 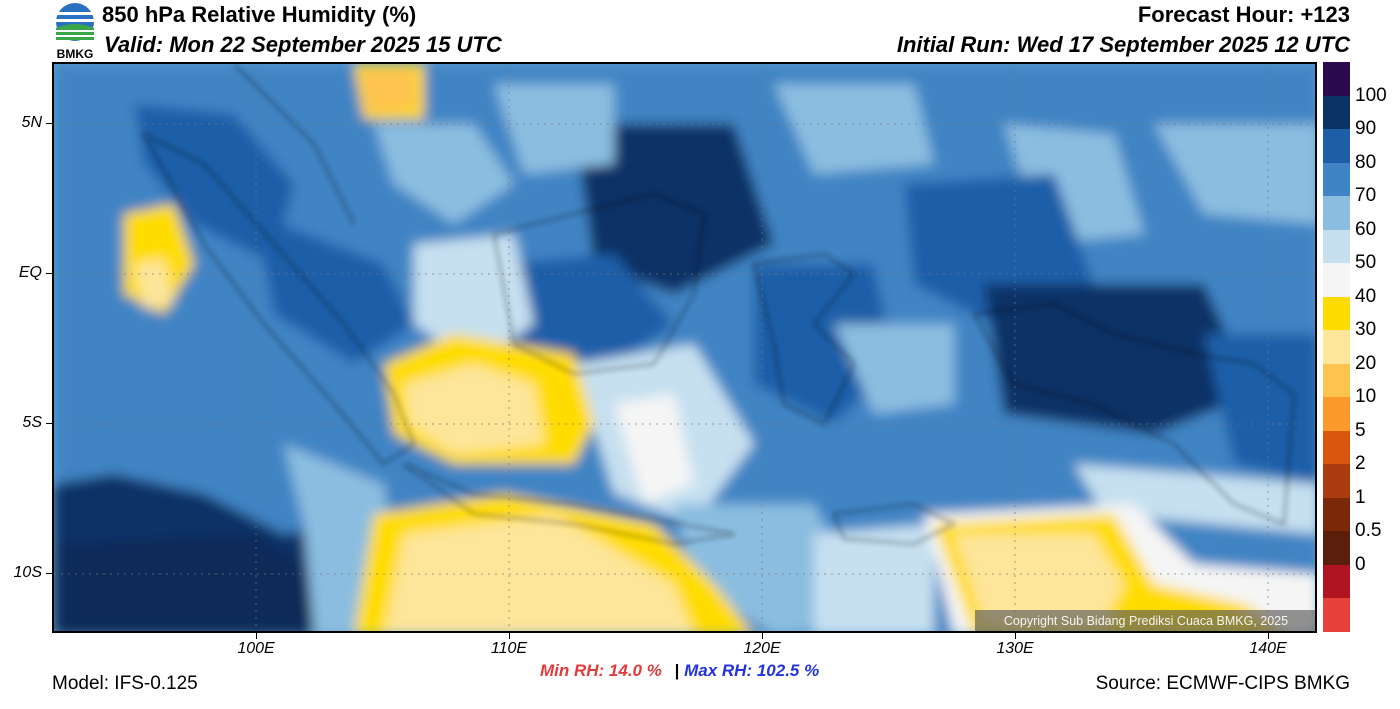 What do you see at coordinates (1360, 430) in the screenshot?
I see `colorbar-label: 5` at bounding box center [1360, 430].